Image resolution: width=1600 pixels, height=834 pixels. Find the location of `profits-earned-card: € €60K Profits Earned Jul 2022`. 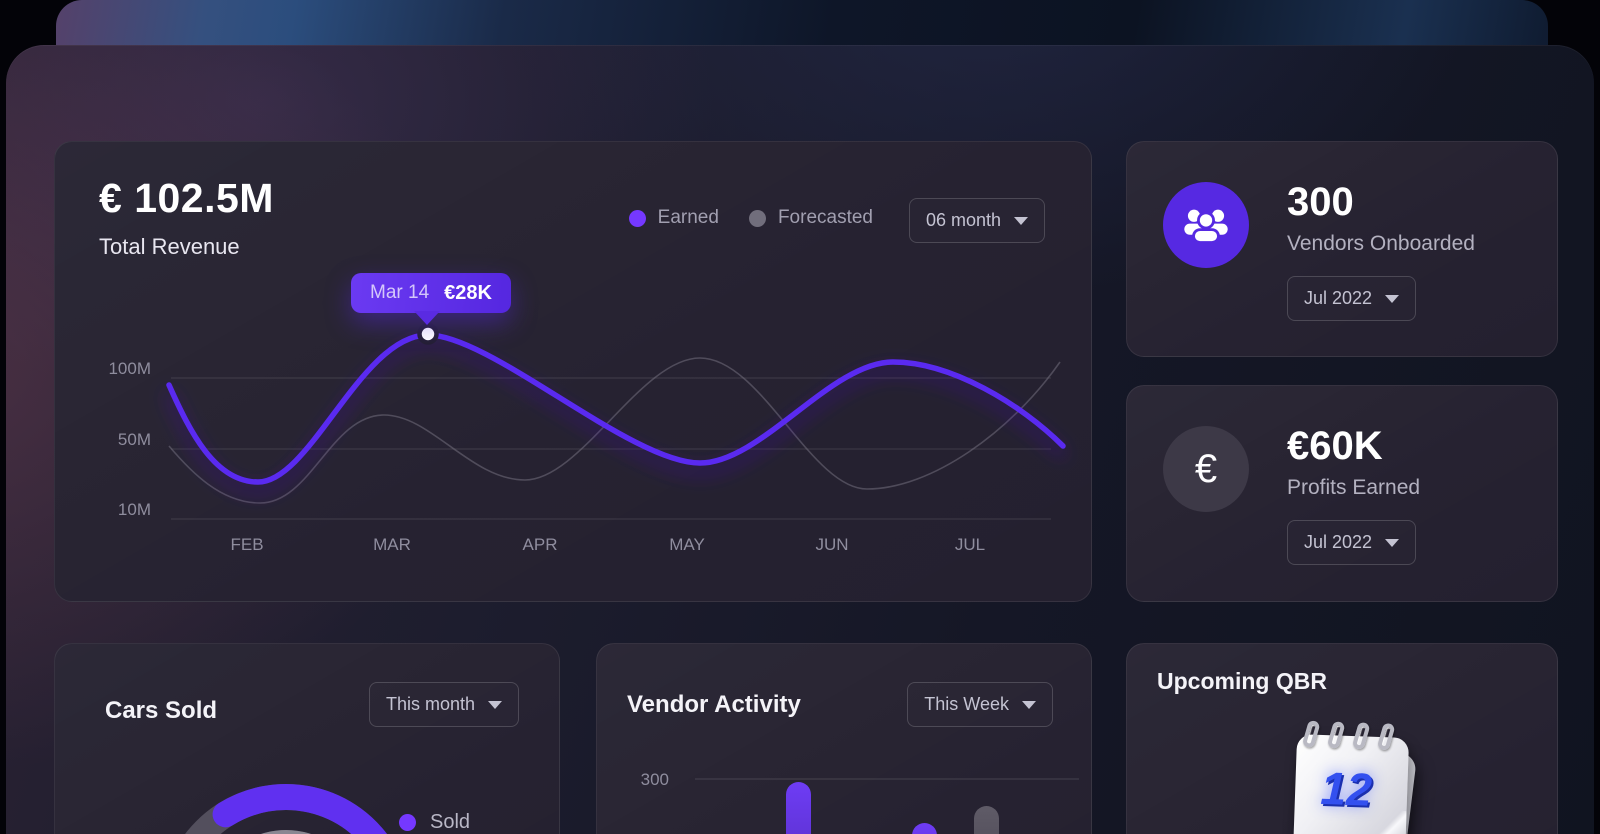

profits-earned-card: € €60K Profits Earned Jul 2022 is located at coordinates (1342, 493).